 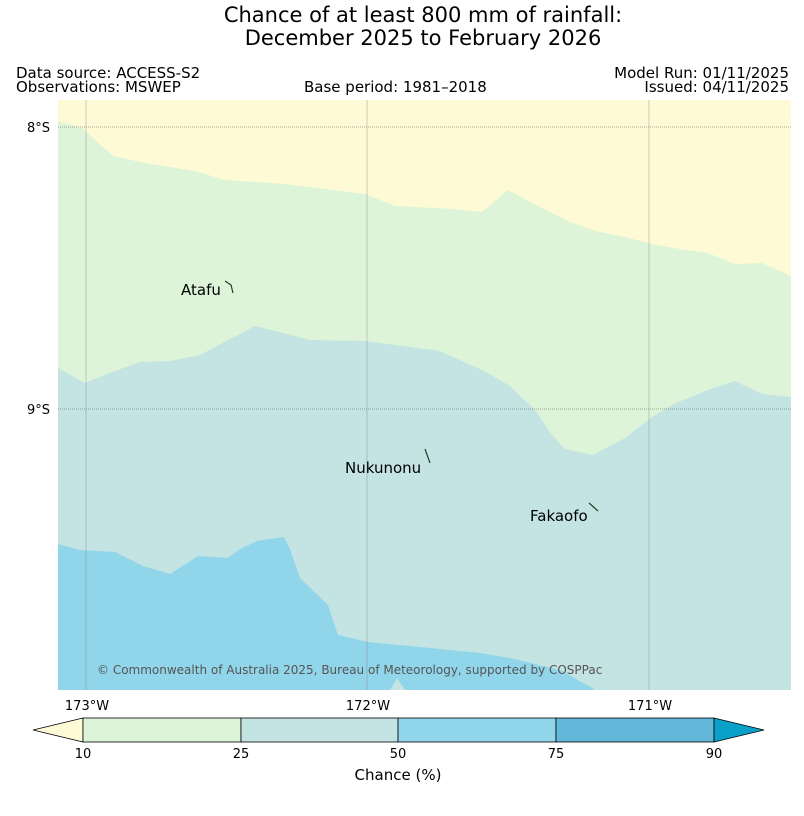 I want to click on observations-text: Observations: MSWEP, so click(x=98, y=87).